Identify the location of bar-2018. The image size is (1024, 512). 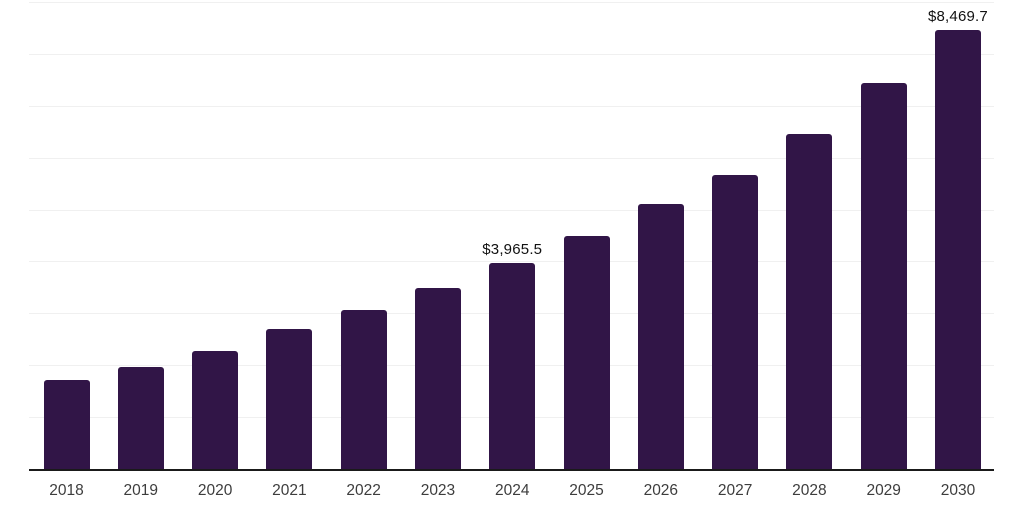
(66, 424).